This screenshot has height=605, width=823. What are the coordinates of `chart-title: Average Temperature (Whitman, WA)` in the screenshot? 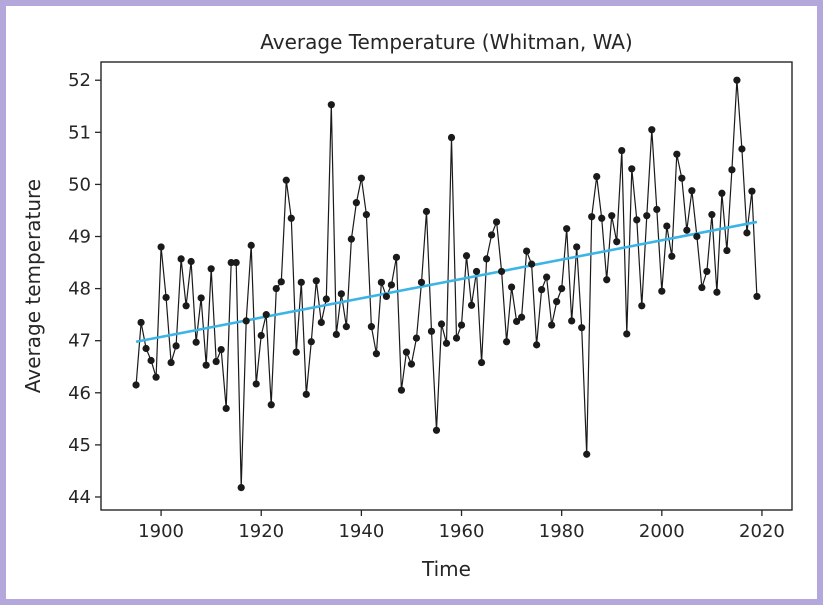 It's located at (446, 42).